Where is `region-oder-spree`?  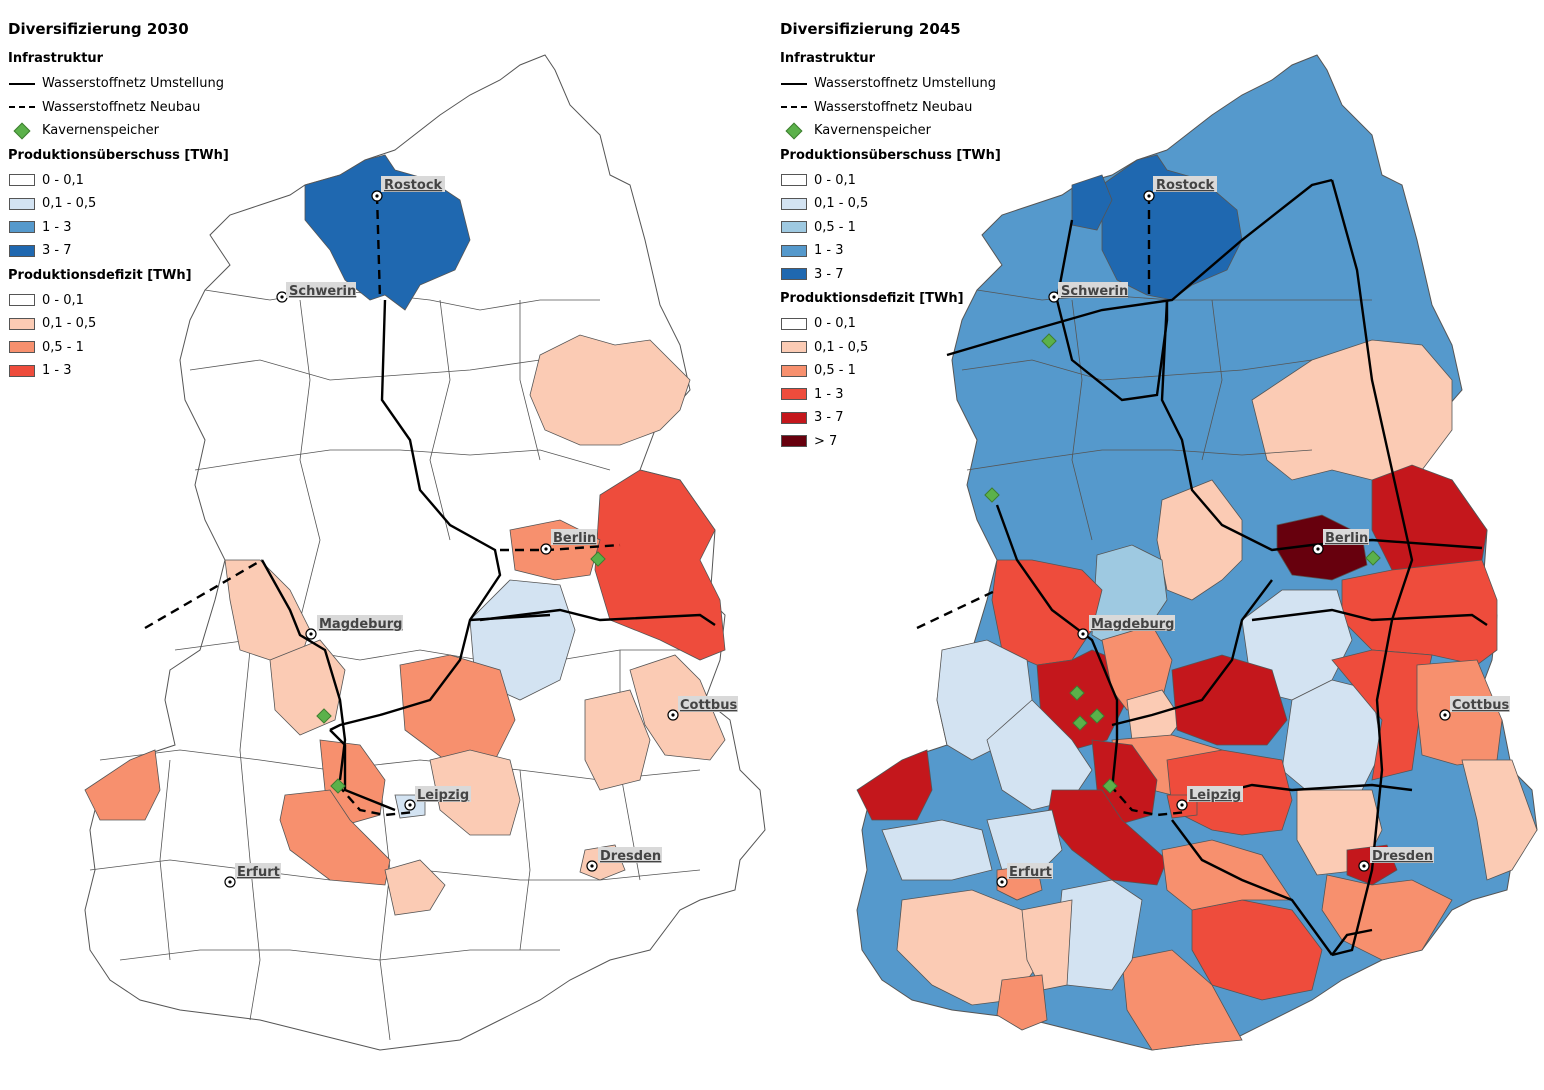 region-oder-spree is located at coordinates (1419, 612).